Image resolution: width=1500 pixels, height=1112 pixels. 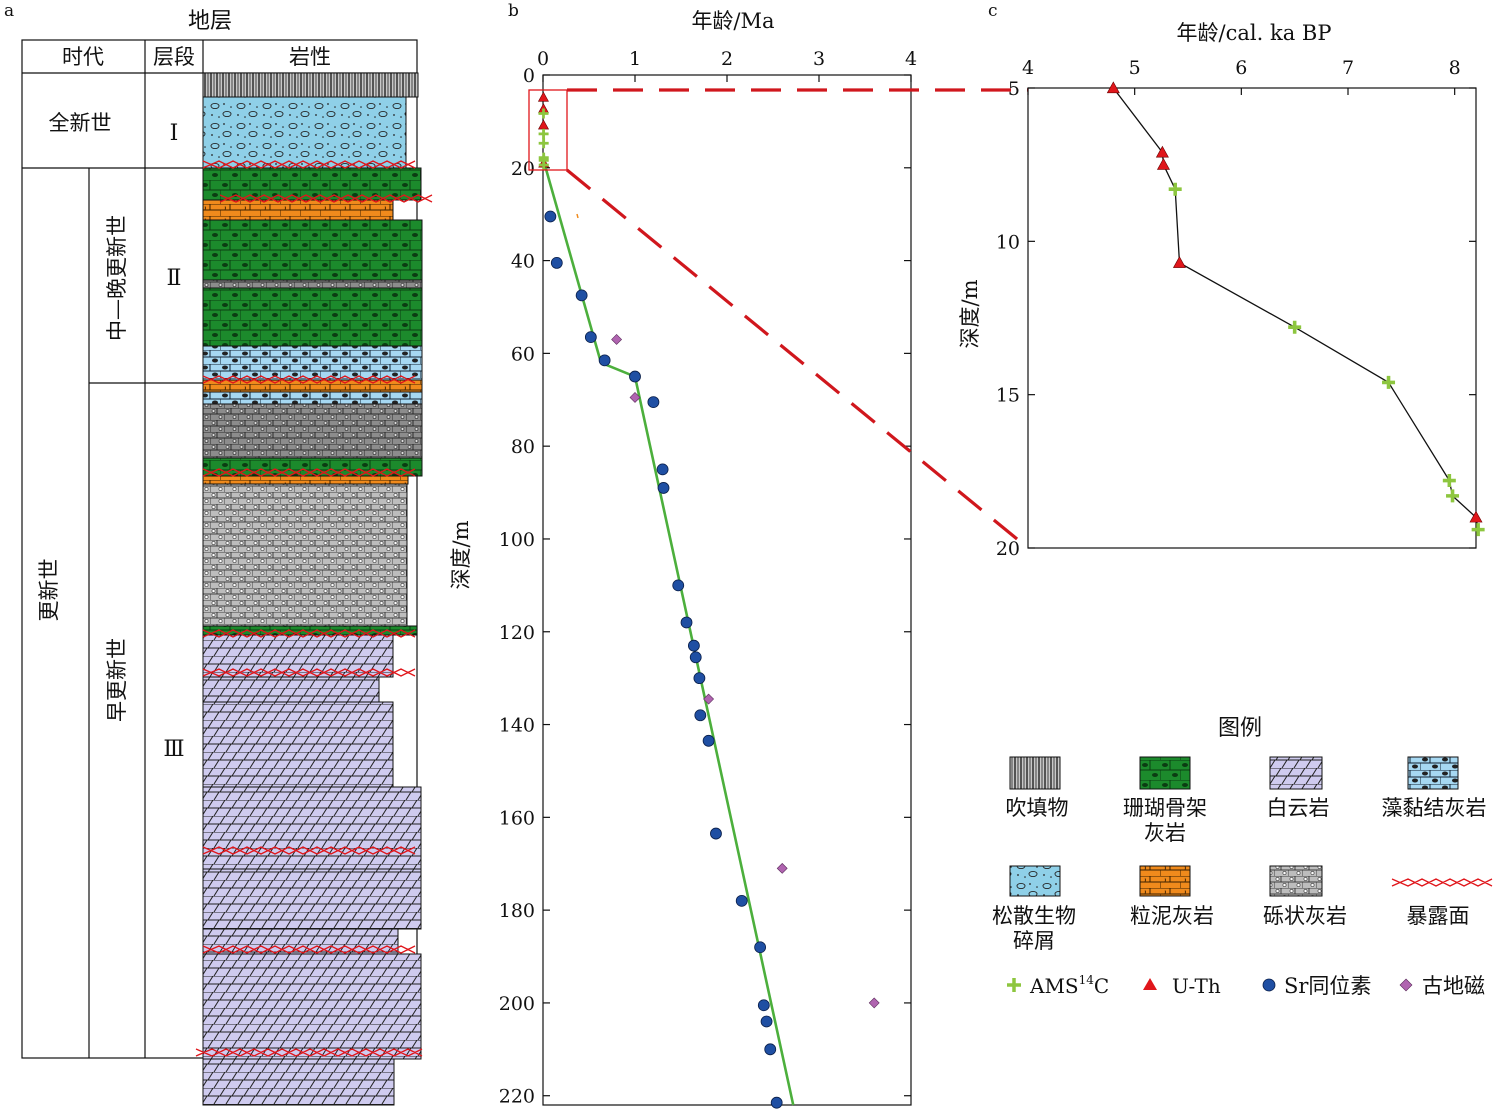 I want to click on y-tick-label: 60, so click(x=523, y=354).